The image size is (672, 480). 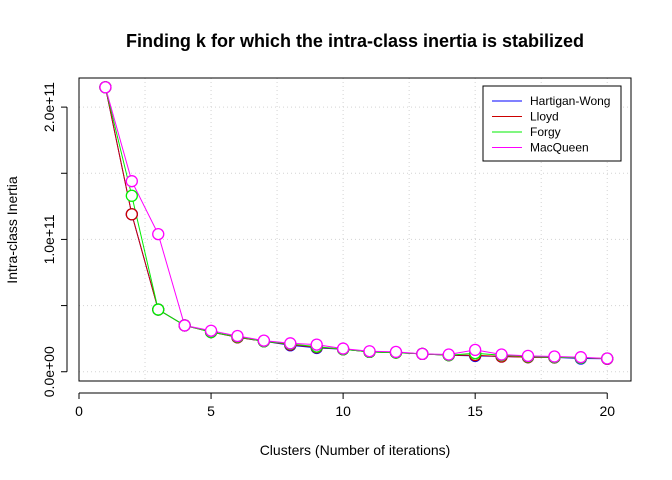 I want to click on legend-label: Forgy, so click(x=545, y=132).